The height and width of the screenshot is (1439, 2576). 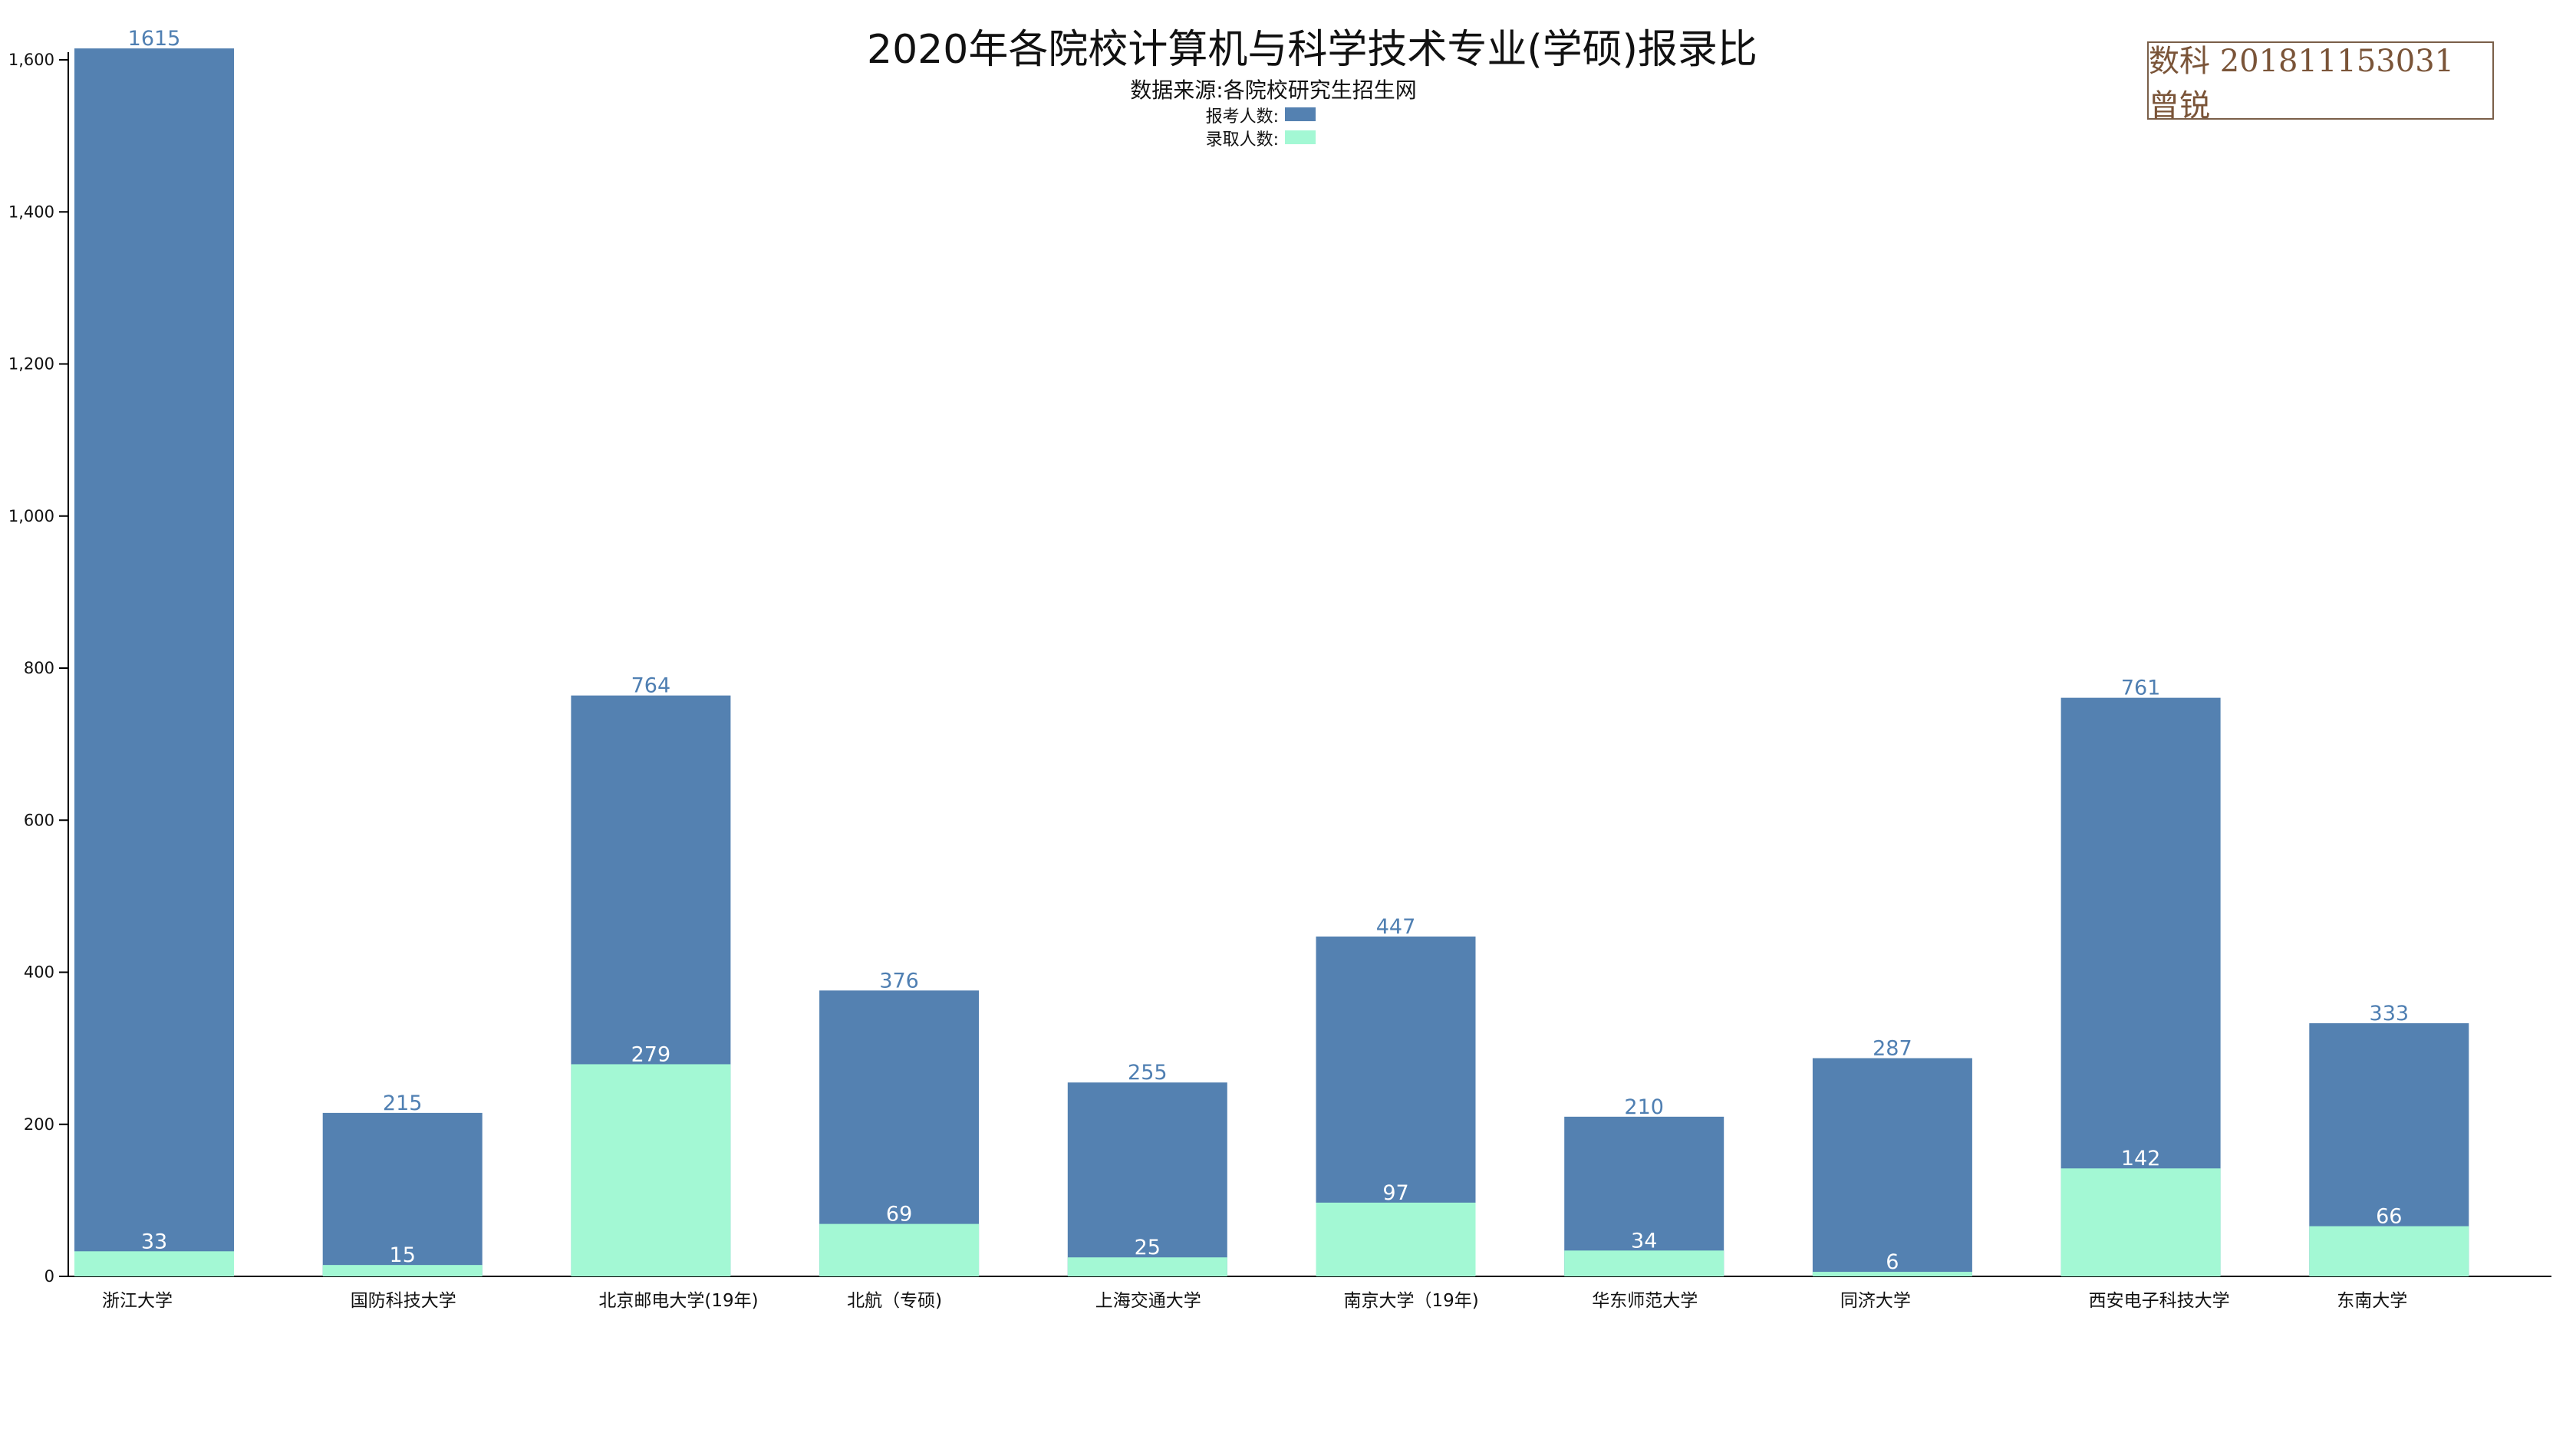 I want to click on data-label-applicants: 287, so click(x=1892, y=1049).